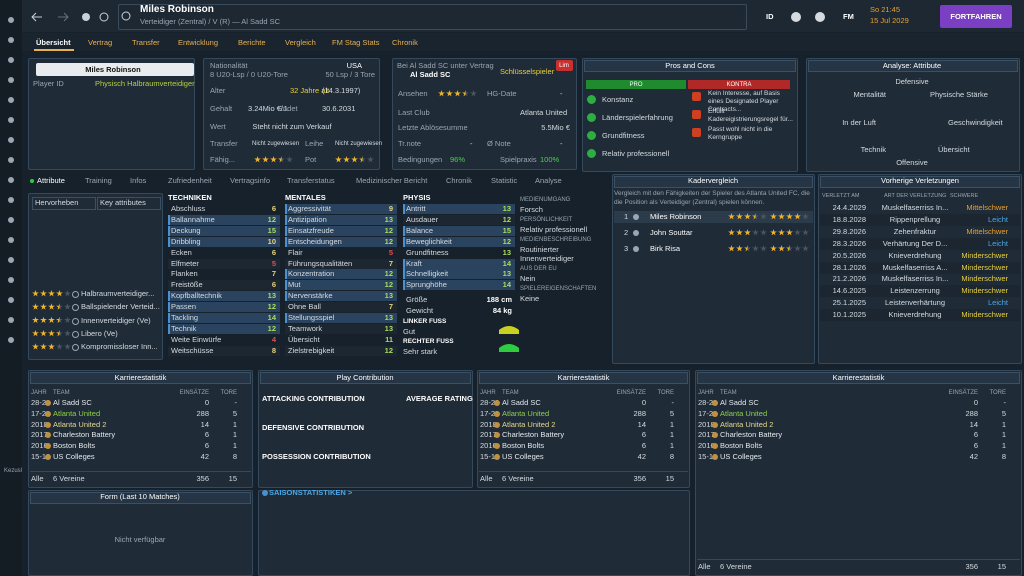 The height and width of the screenshot is (576, 1024). What do you see at coordinates (311, 274) in the screenshot?
I see `attribute-name: Konzentration` at bounding box center [311, 274].